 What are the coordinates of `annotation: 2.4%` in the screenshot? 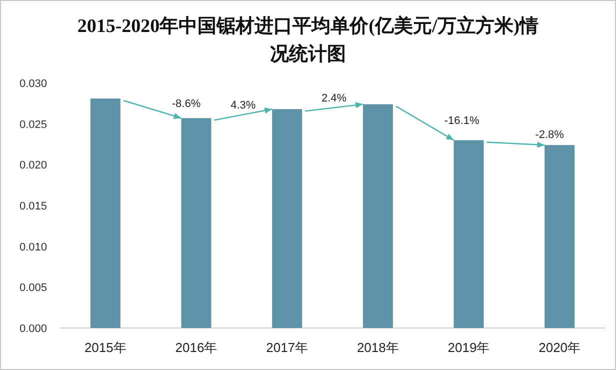 It's located at (334, 98).